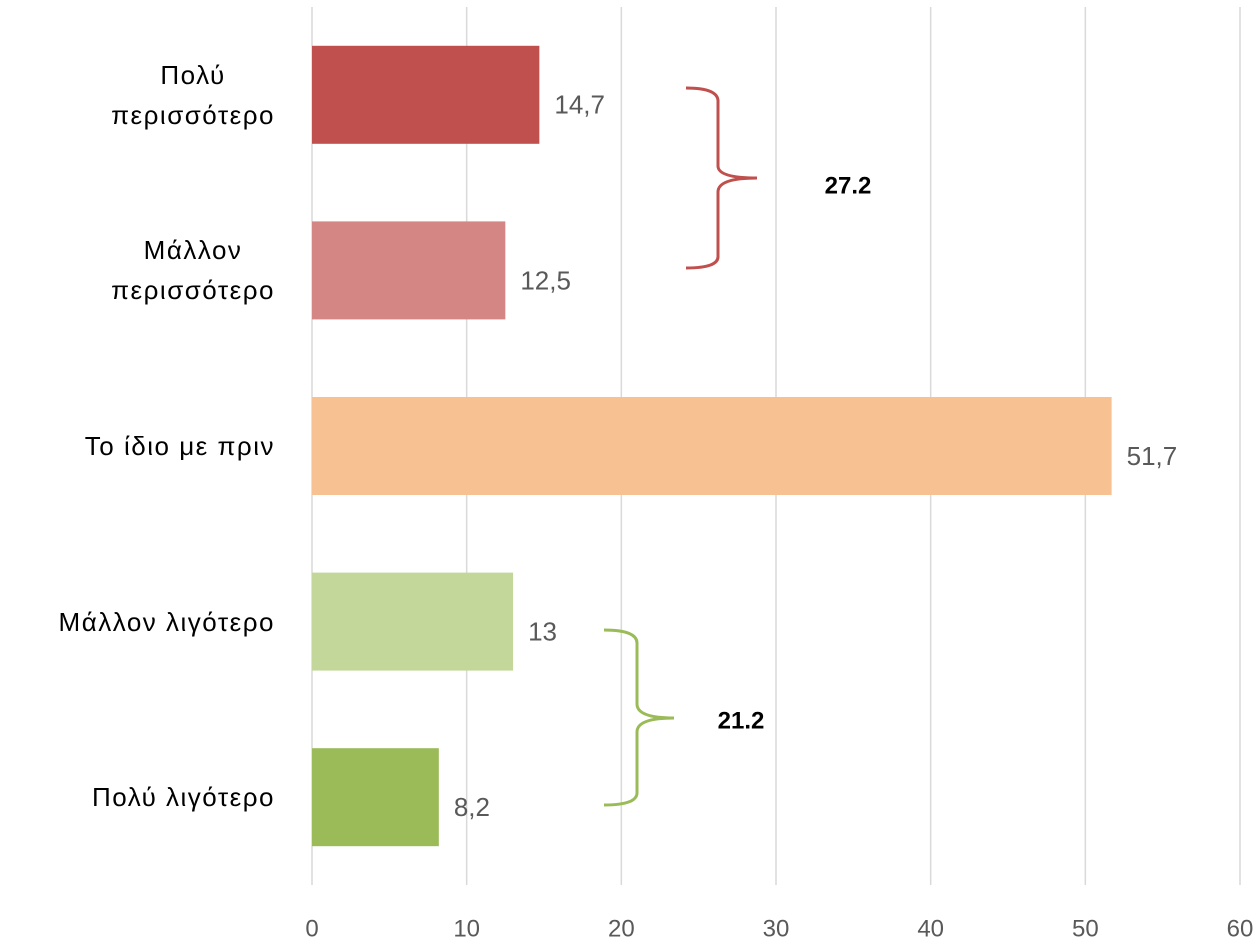 The width and height of the screenshot is (1260, 947). What do you see at coordinates (542, 631) in the screenshot?
I see `value-label: 13` at bounding box center [542, 631].